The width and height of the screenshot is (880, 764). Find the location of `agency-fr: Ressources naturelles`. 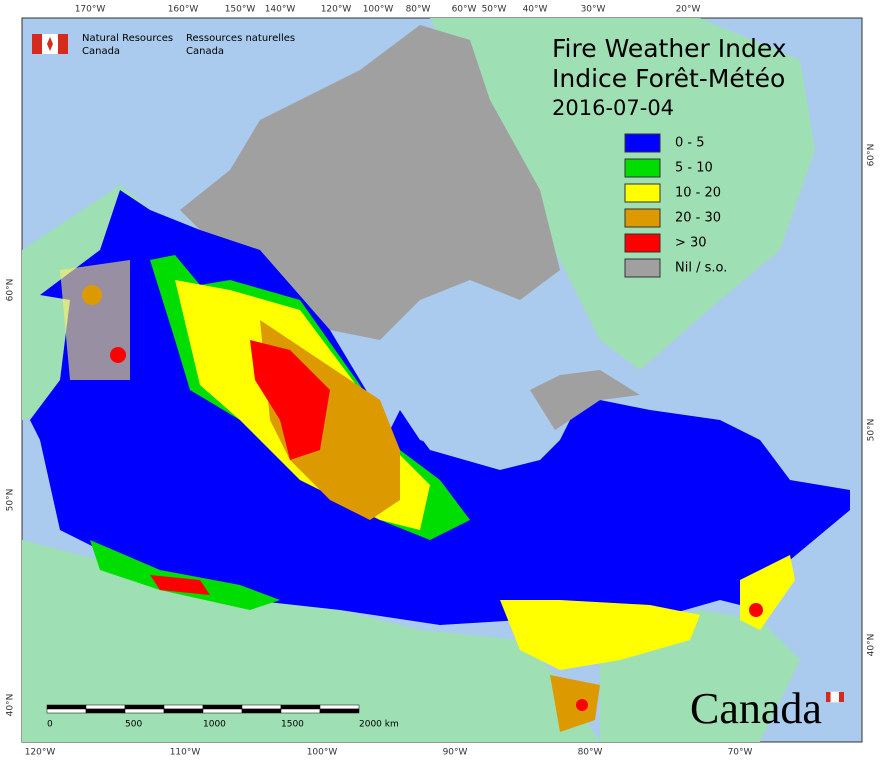

agency-fr: Ressources naturelles is located at coordinates (240, 38).